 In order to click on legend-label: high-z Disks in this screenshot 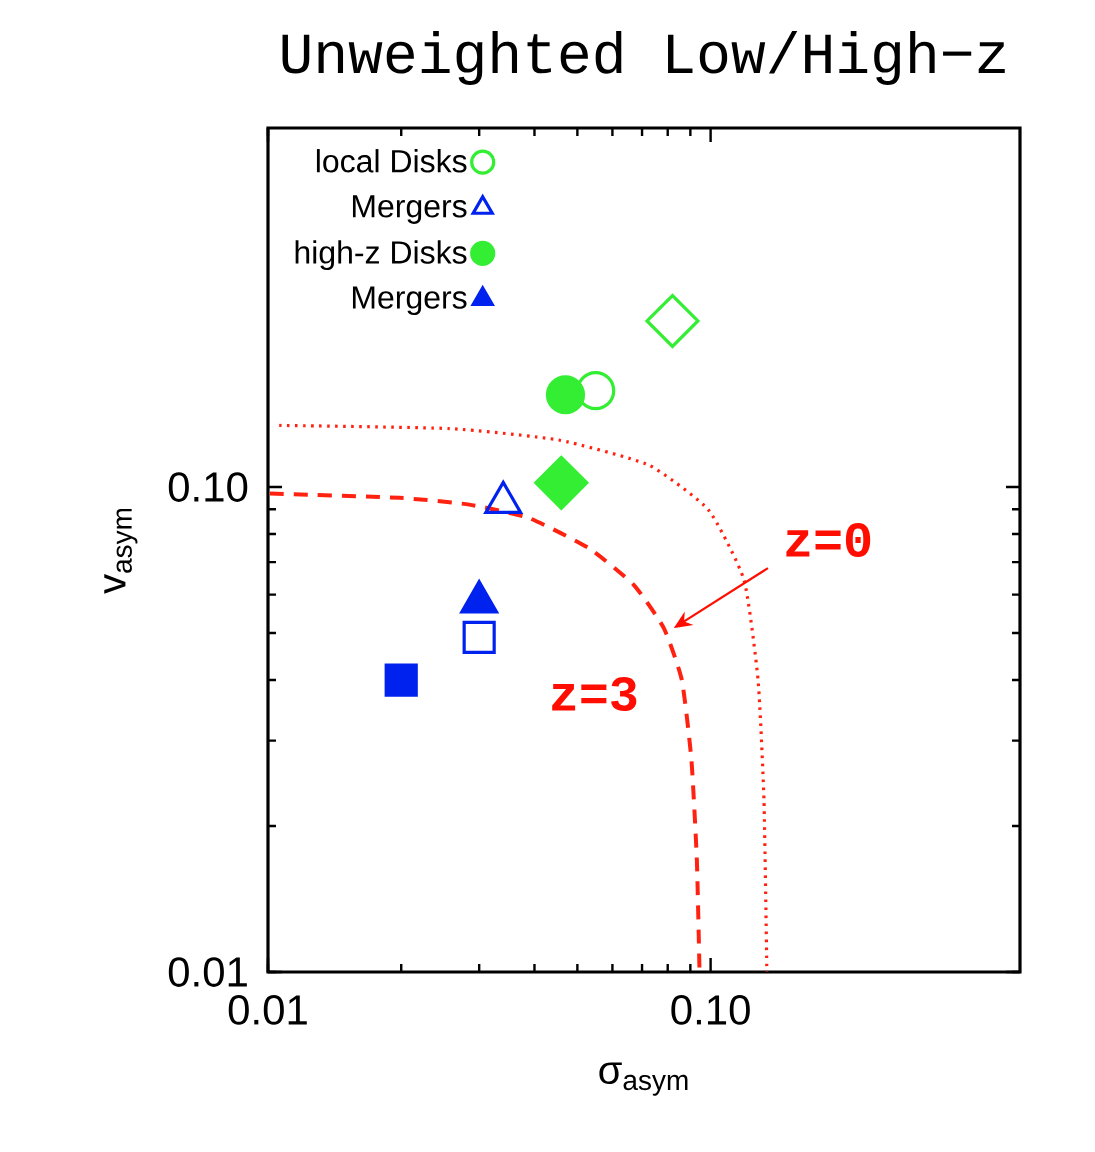, I will do `click(381, 255)`.